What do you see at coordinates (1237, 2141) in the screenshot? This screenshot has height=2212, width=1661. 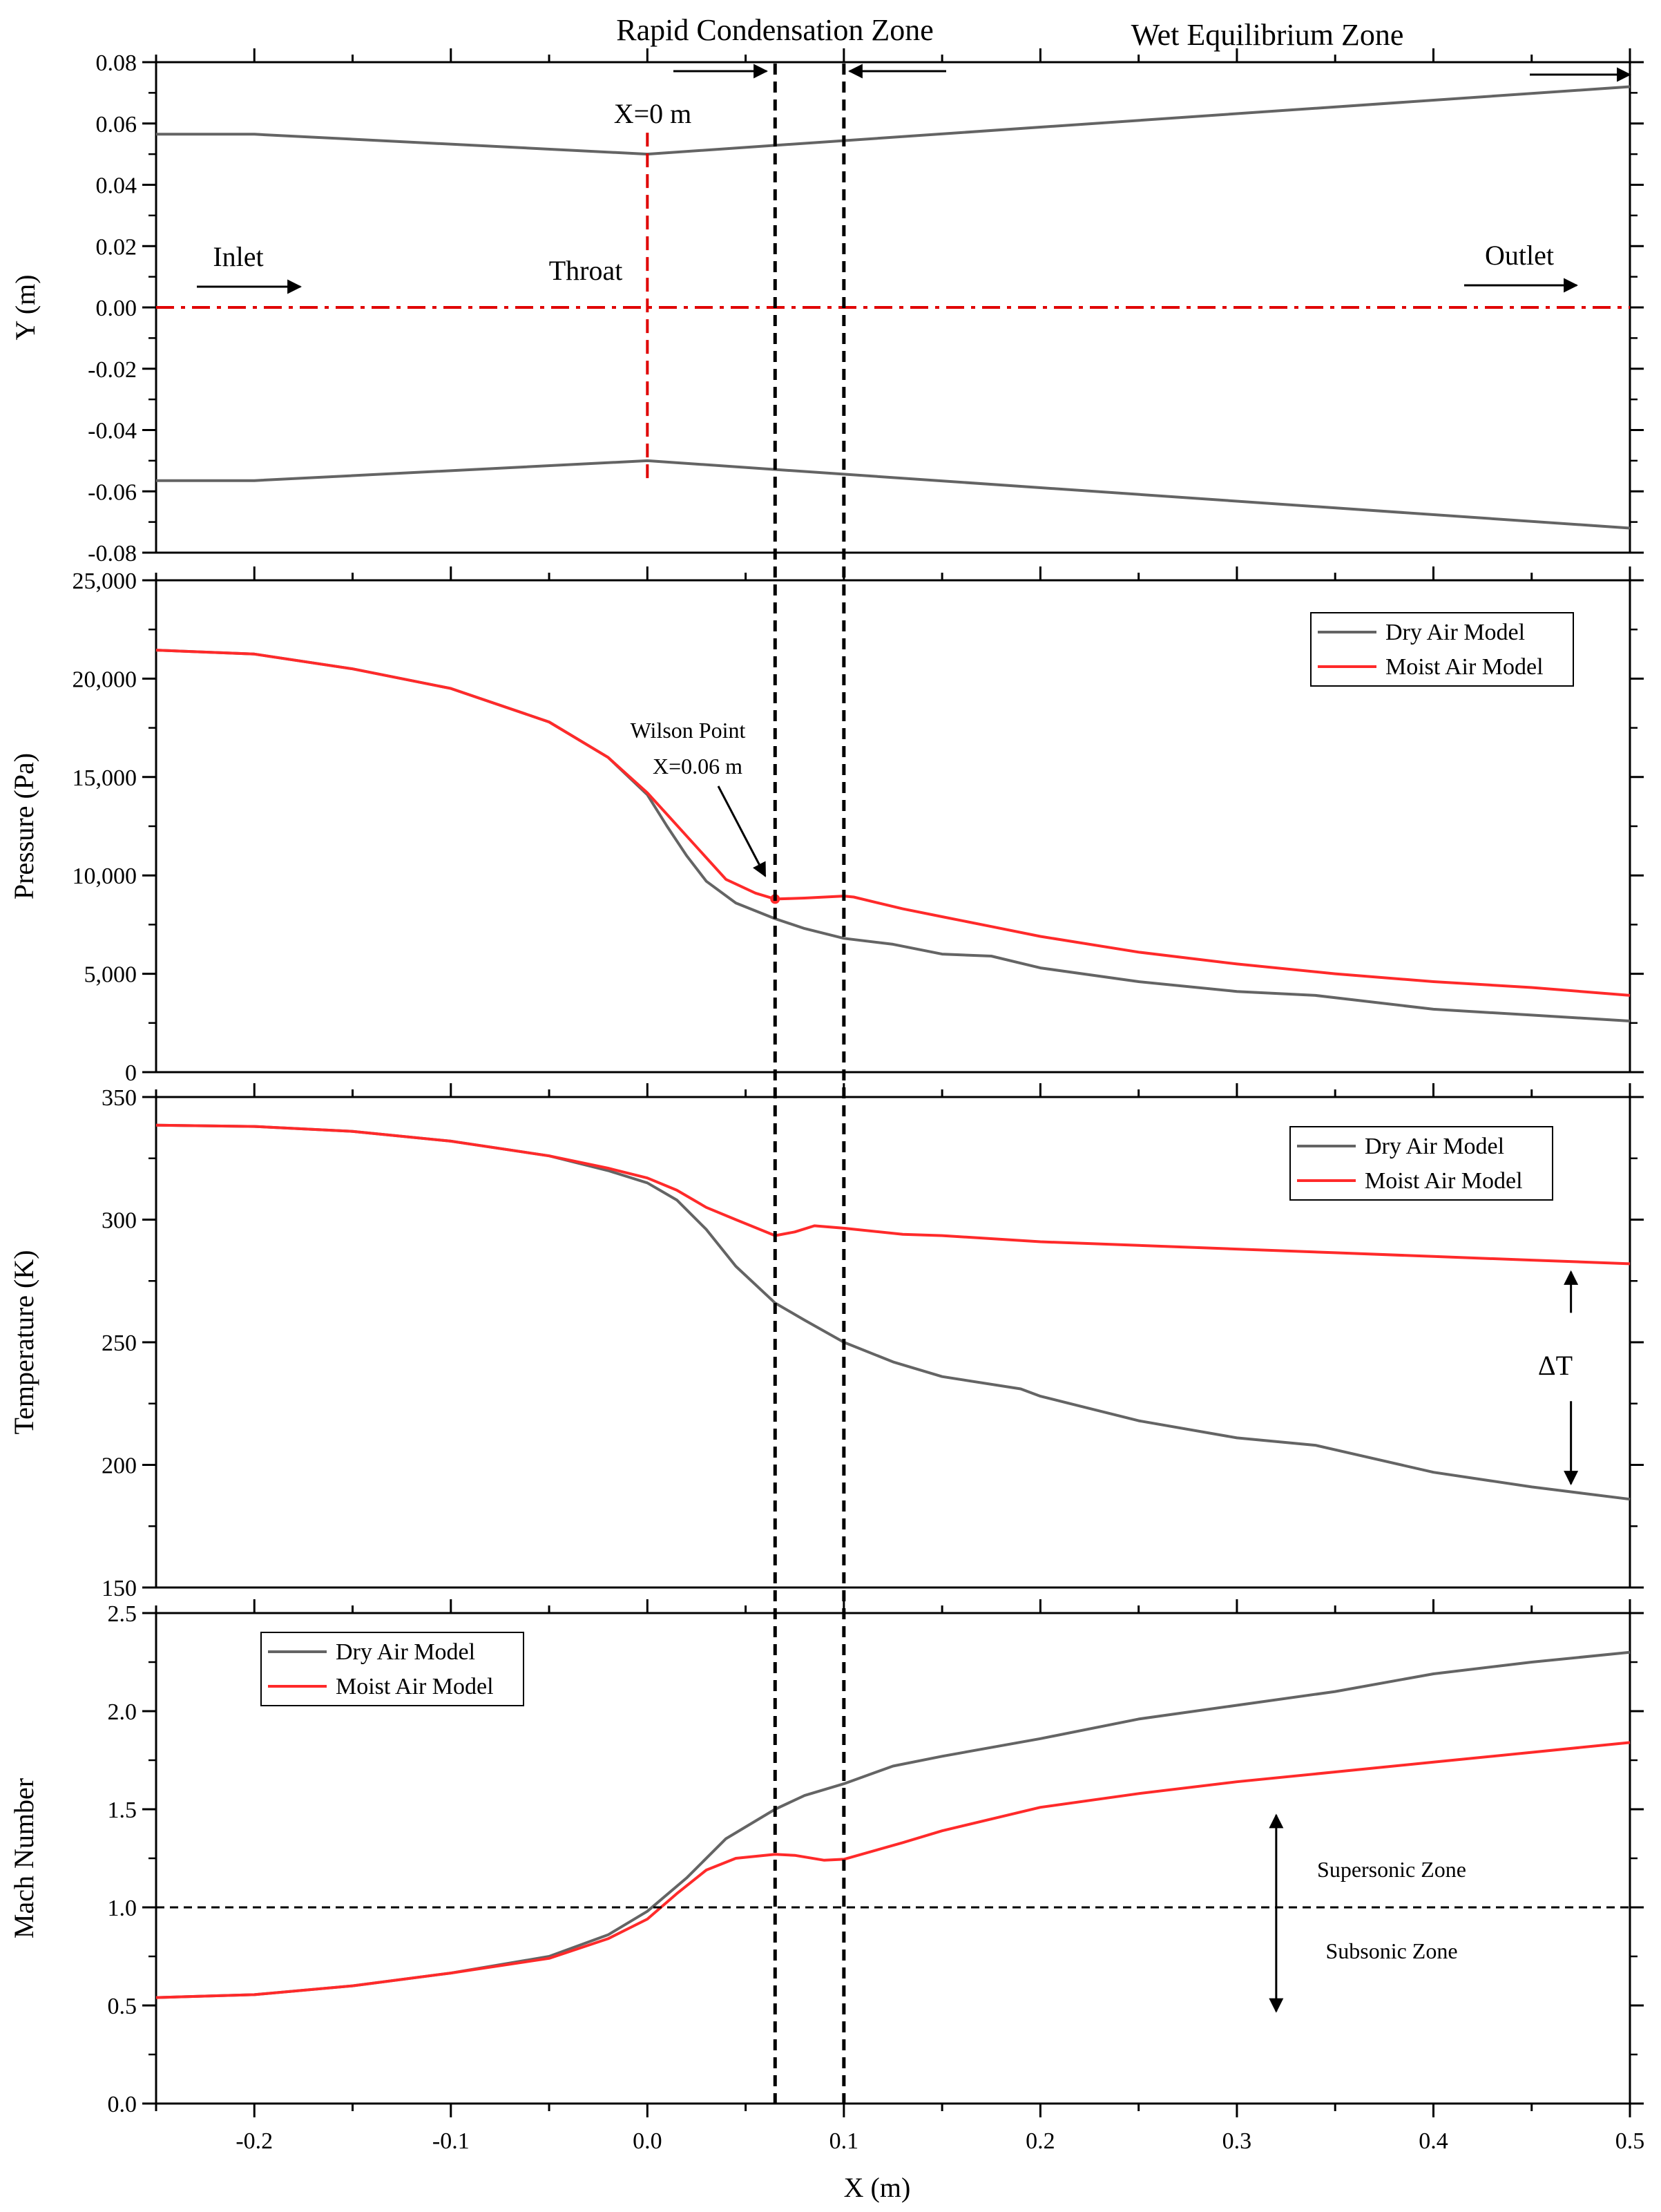 I see `x-tick-label: 0.3` at bounding box center [1237, 2141].